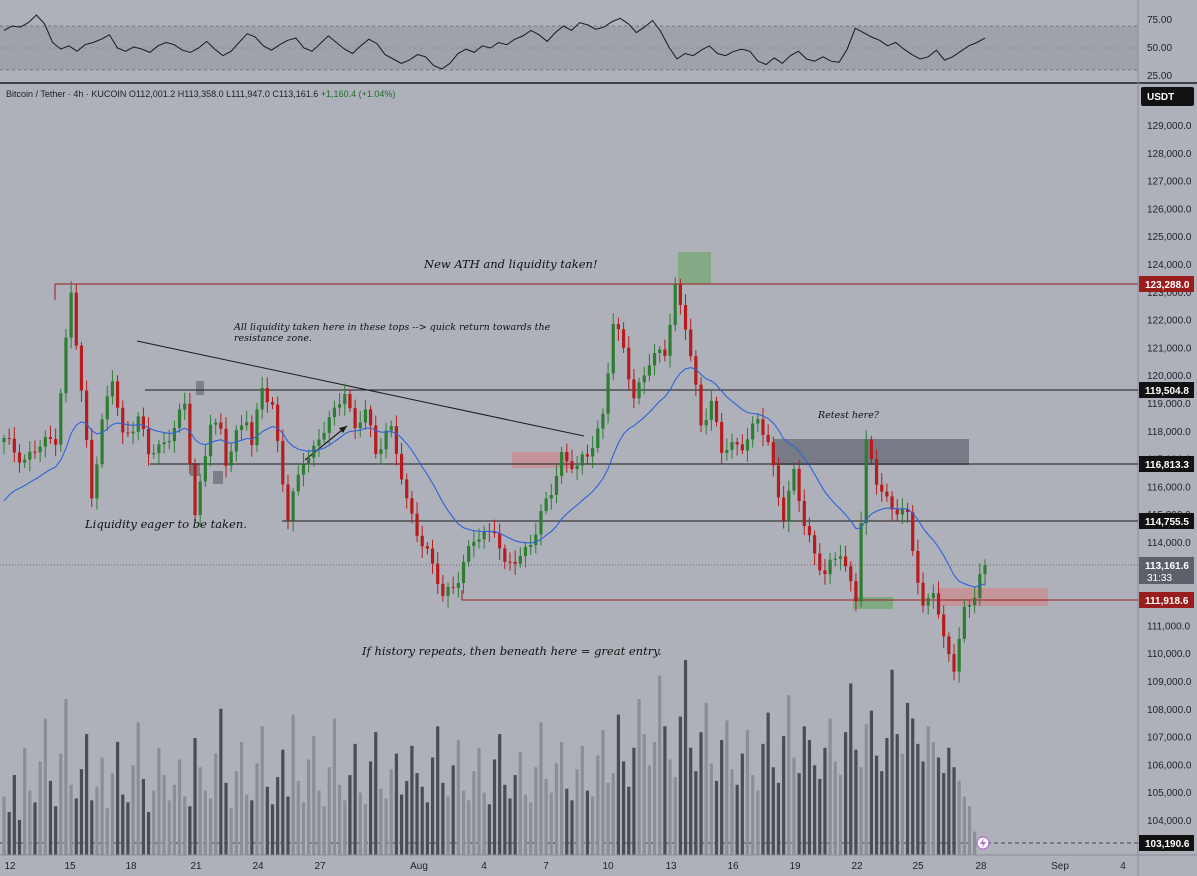 This screenshot has width=1197, height=876. Describe the element at coordinates (273, 338) in the screenshot. I see `annotation-all-liquidity-2: resistance zone.` at that location.